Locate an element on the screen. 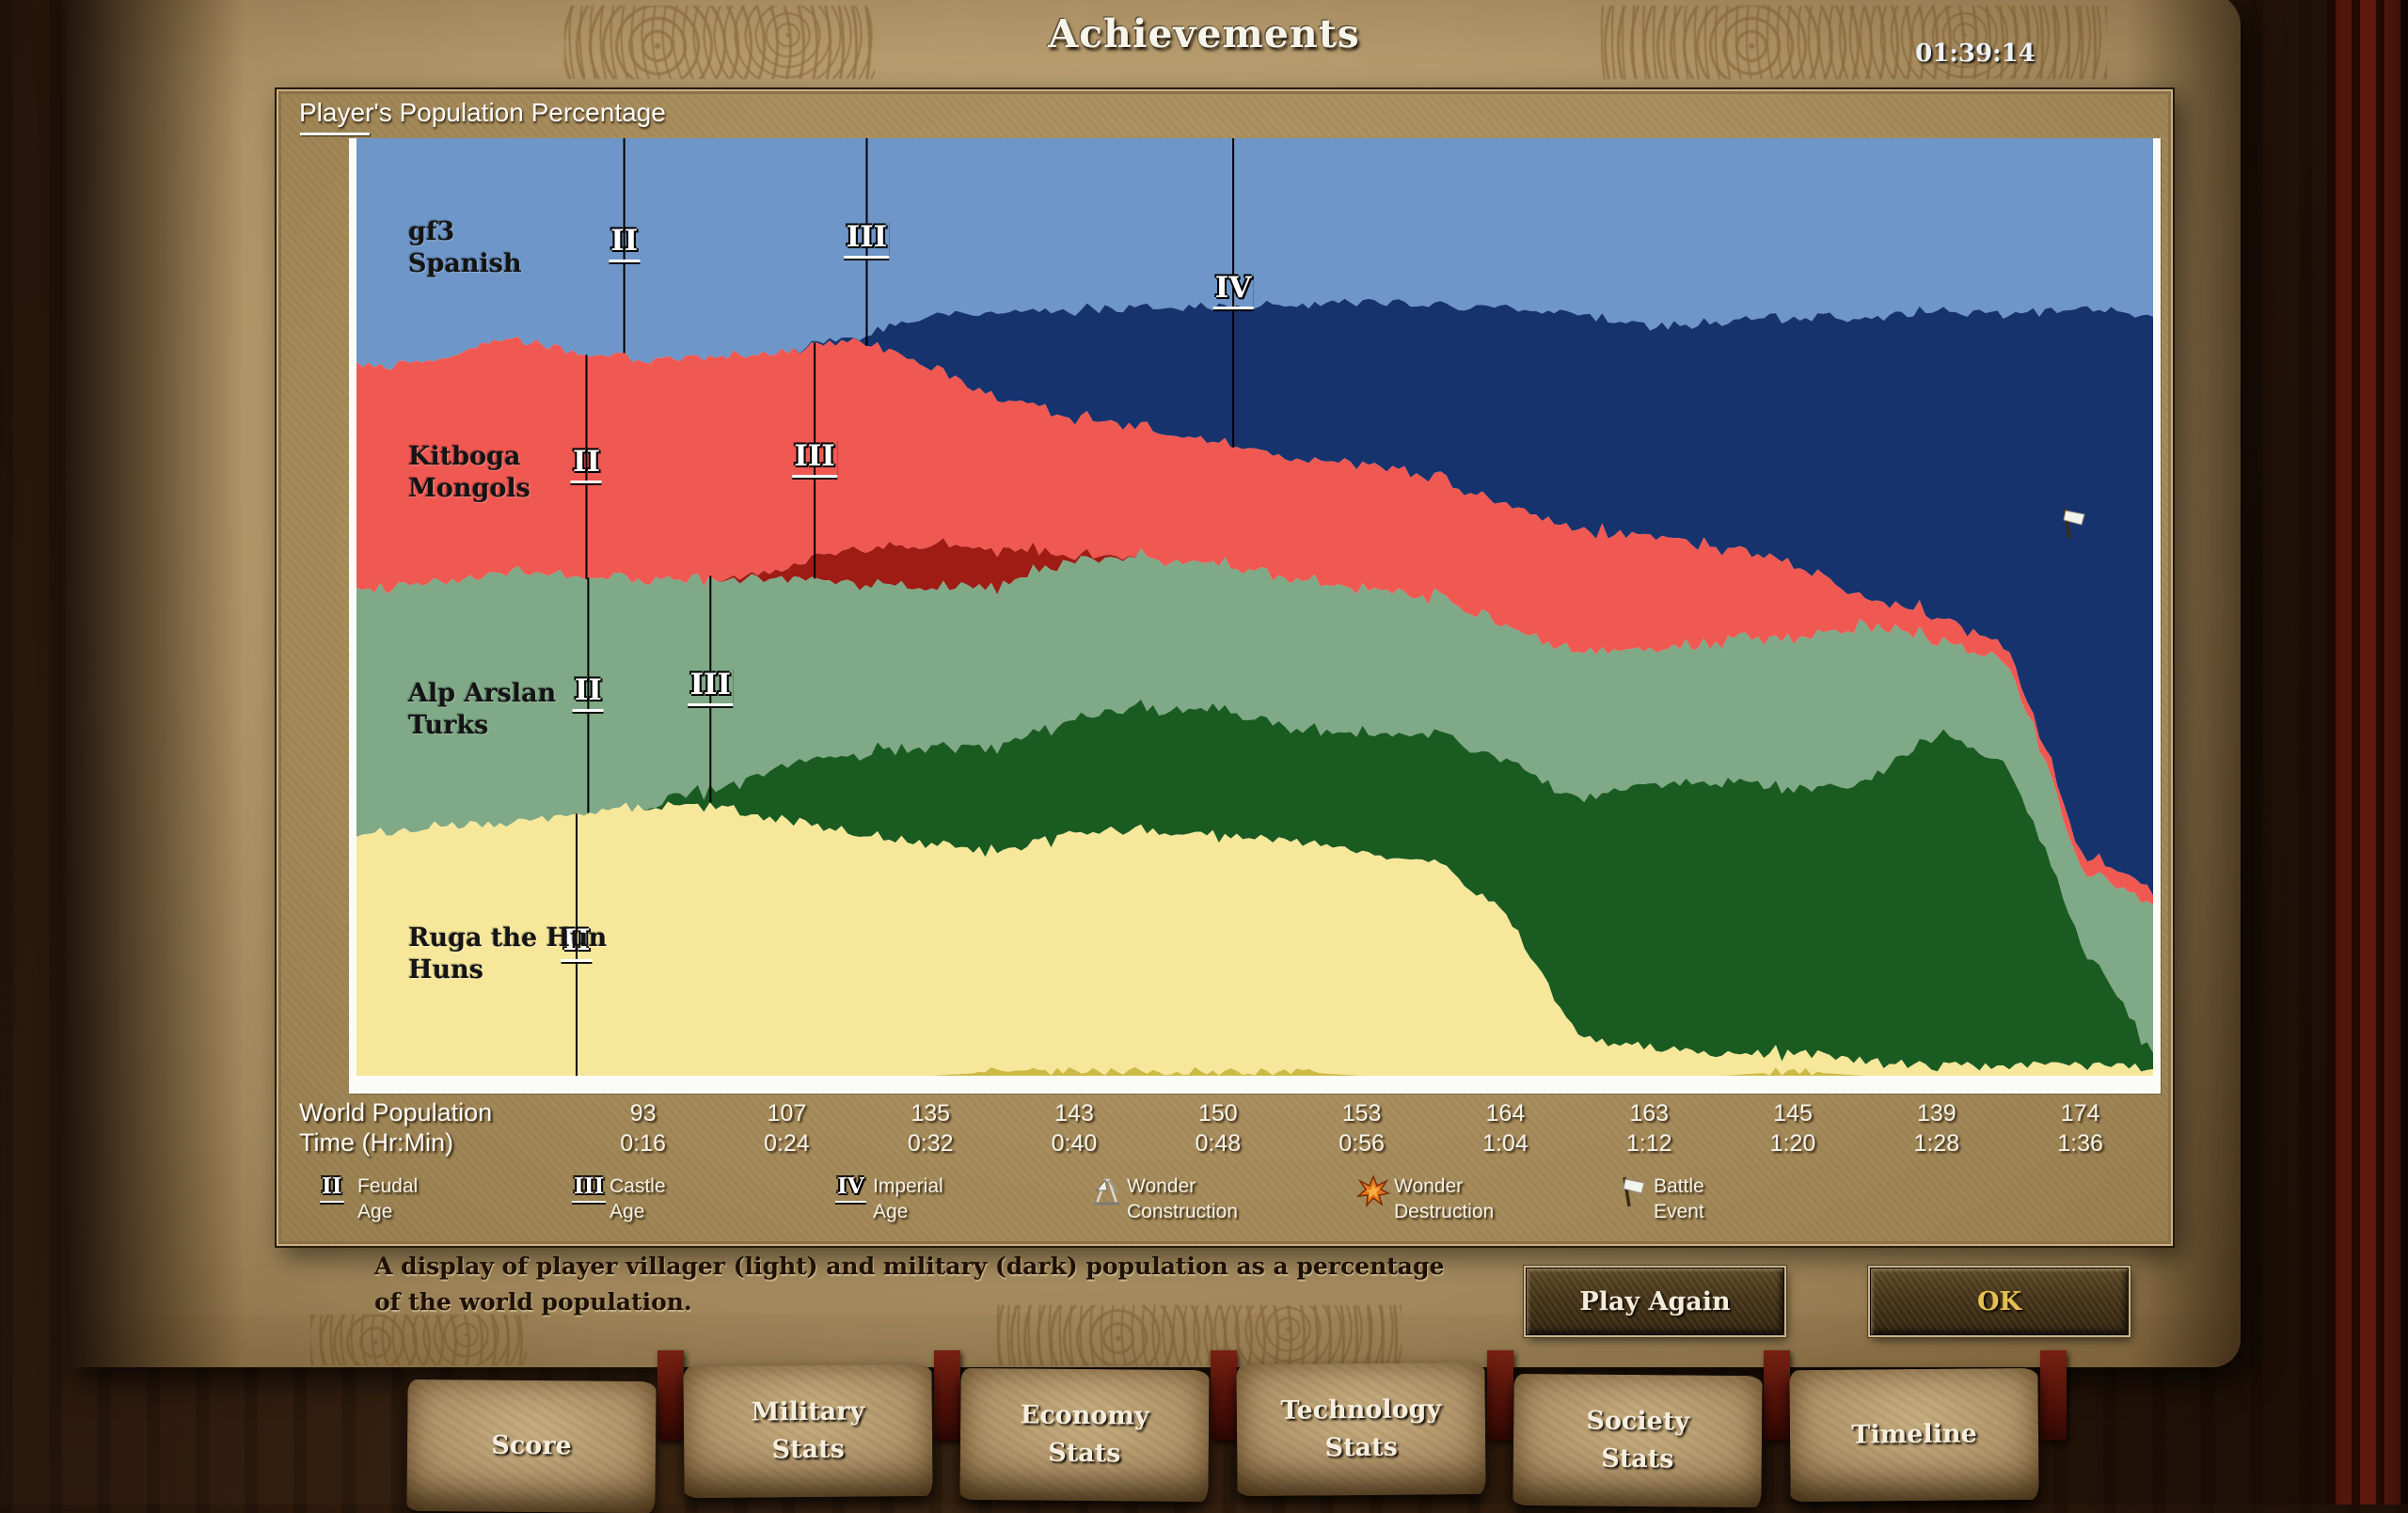 The image size is (2408, 1513). tick-time: 0:24 is located at coordinates (787, 1143).